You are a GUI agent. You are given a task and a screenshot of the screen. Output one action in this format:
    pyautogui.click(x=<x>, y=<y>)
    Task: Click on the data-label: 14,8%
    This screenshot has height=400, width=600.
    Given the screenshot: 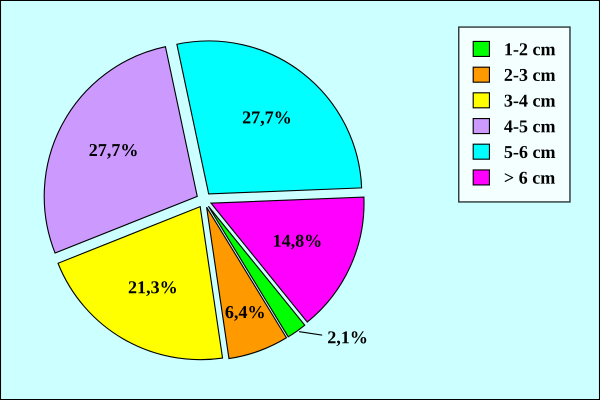 What is the action you would take?
    pyautogui.click(x=297, y=242)
    